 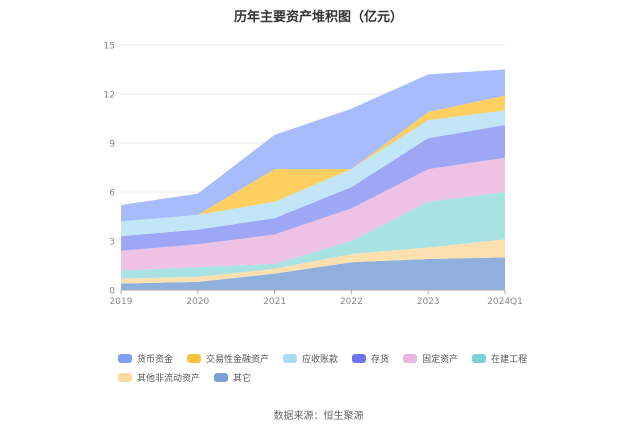 I want to click on x-tick-label: 2019, so click(x=121, y=302).